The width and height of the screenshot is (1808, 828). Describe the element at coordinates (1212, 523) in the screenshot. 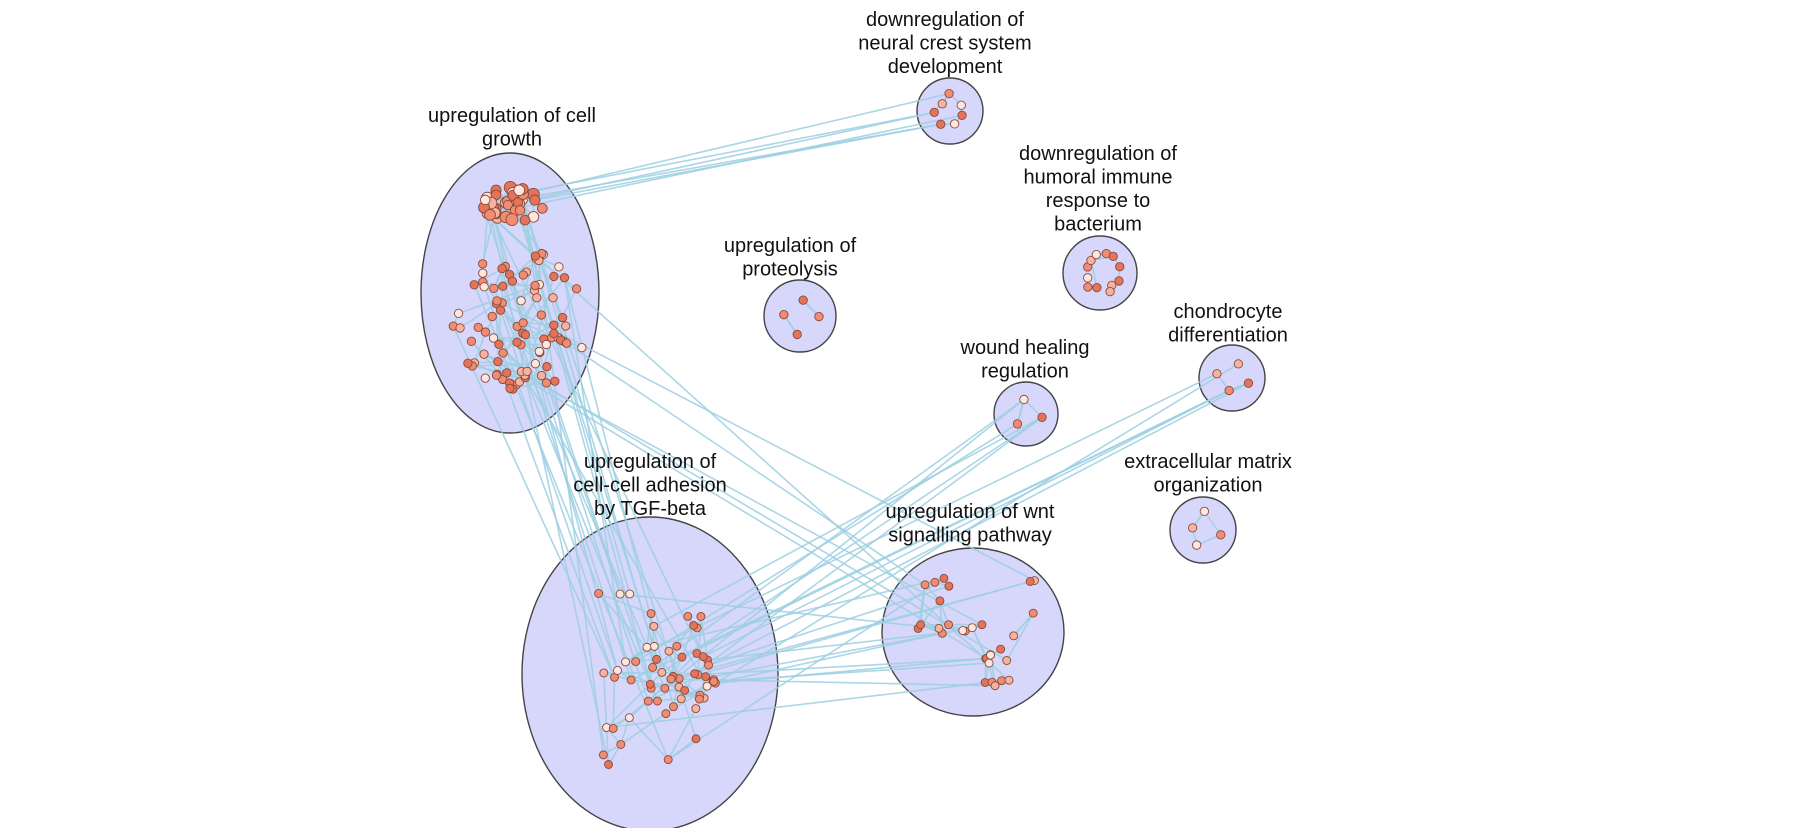

I see `edge-extracellular-matrix` at that location.